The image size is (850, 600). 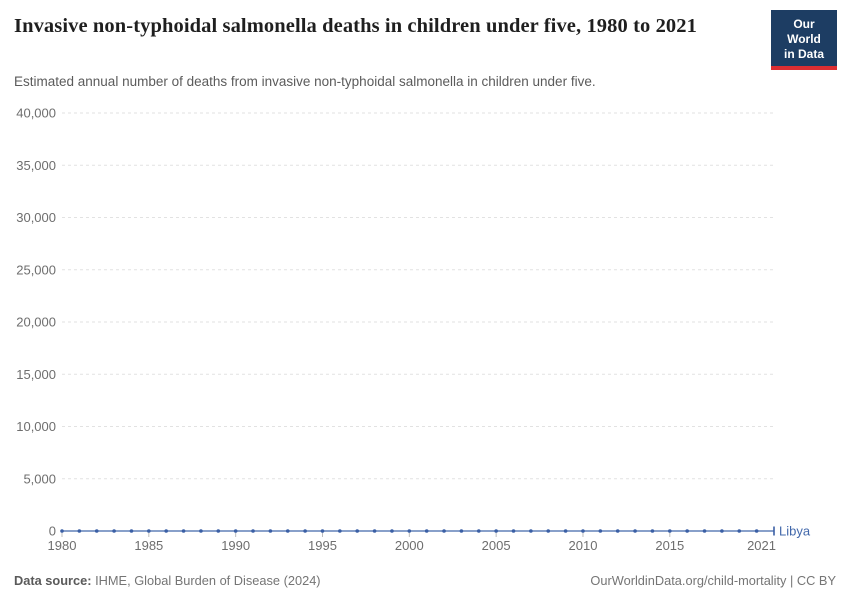 I want to click on data-source-value: IHME, Global Burden of Disease (2024), so click(x=208, y=580).